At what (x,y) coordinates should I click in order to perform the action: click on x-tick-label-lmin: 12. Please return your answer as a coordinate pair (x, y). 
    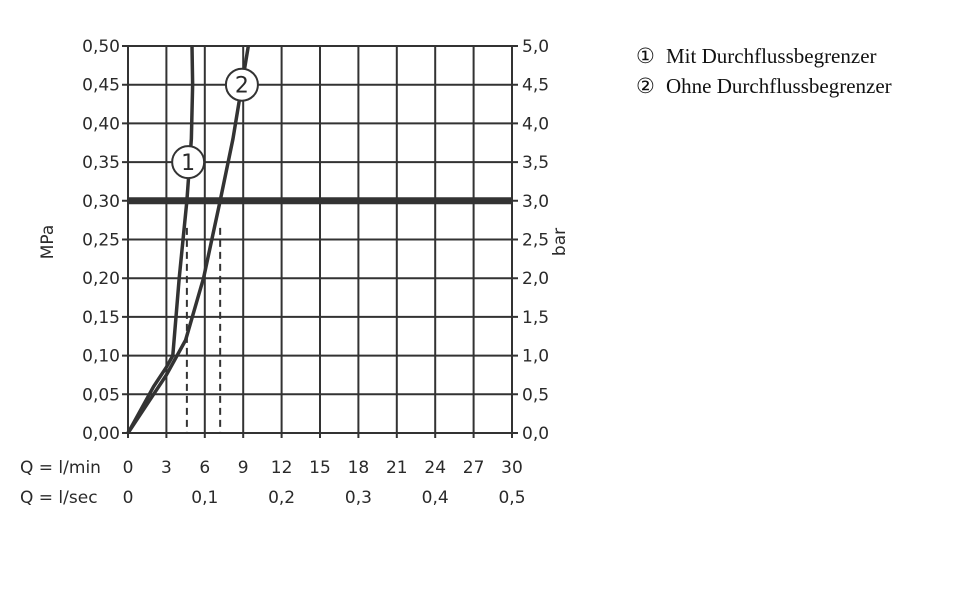
    Looking at the image, I should click on (282, 468).